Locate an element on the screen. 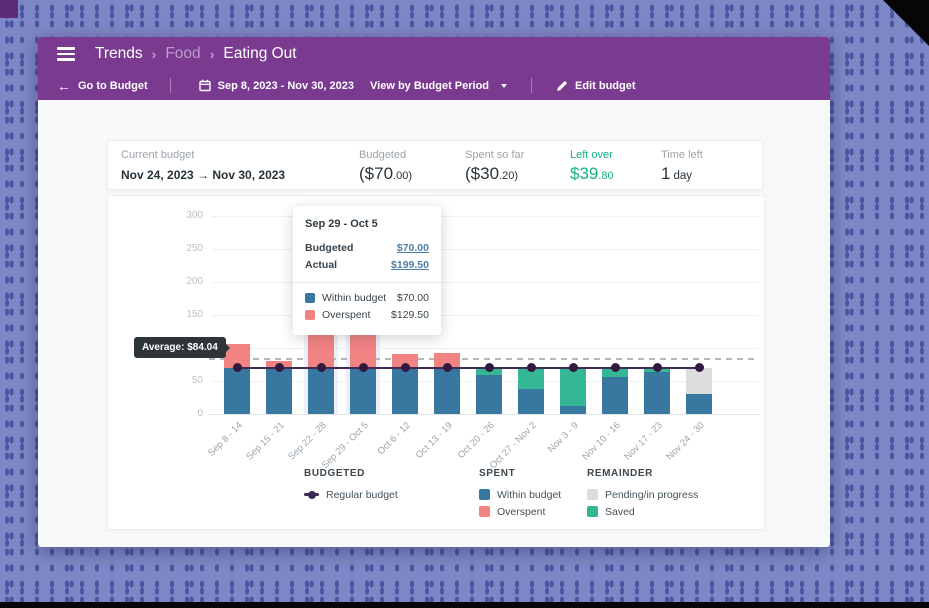 Image resolution: width=929 pixels, height=608 pixels. legend-group: REMAINDER Pending/in progress Saved is located at coordinates (642, 494).